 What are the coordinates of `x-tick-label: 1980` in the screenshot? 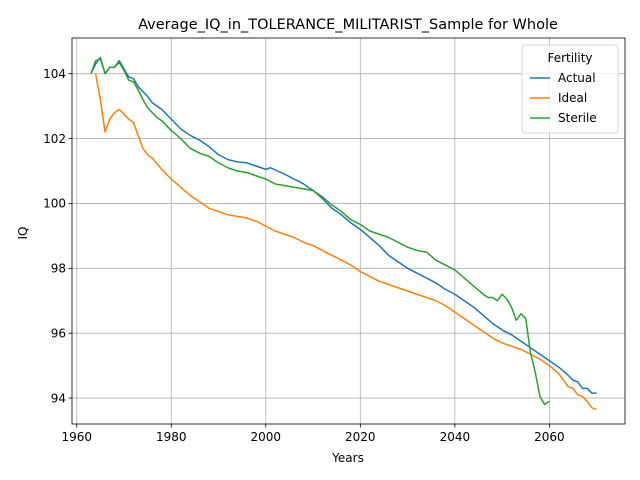 It's located at (171, 437).